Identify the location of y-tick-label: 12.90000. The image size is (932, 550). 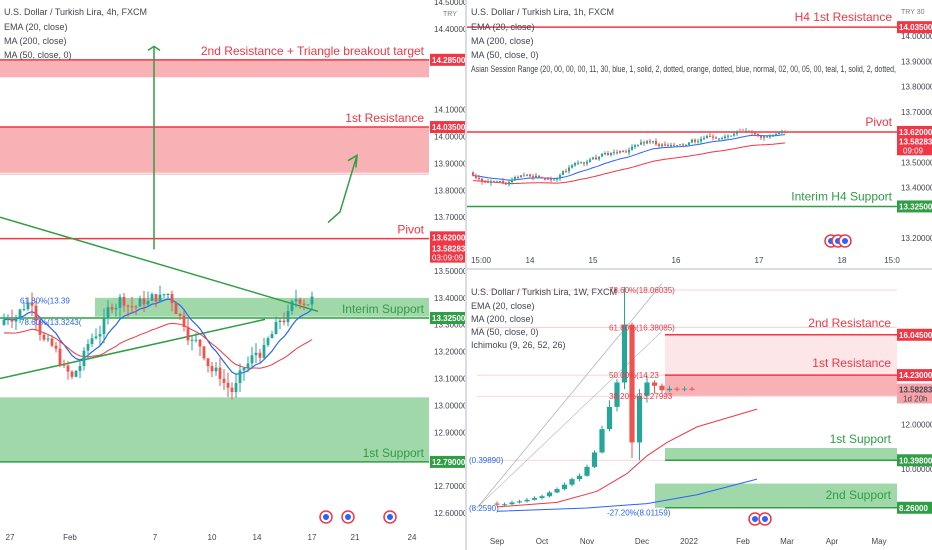
(449, 432).